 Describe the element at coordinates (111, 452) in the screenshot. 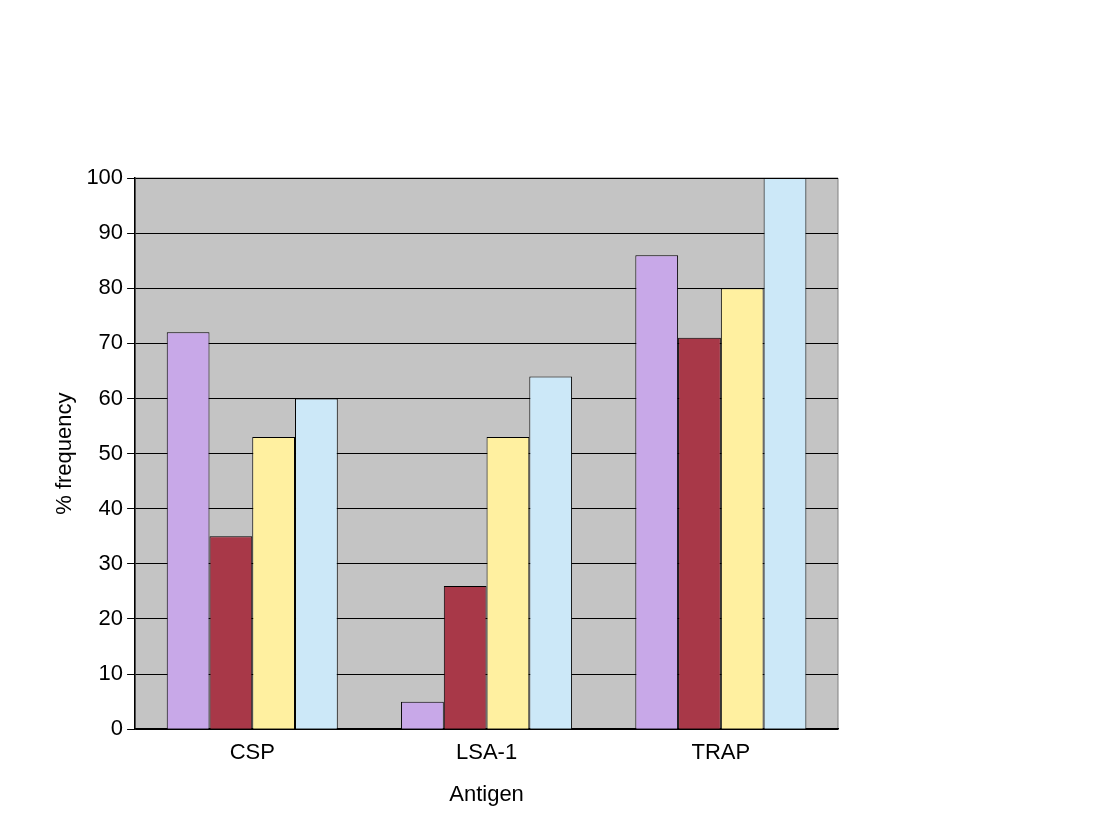

I see `y-tick-label: 50` at that location.